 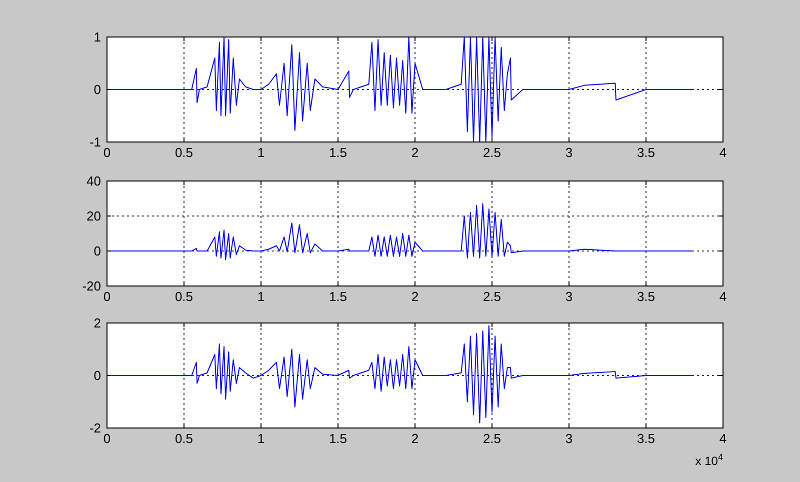 What do you see at coordinates (95, 142) in the screenshot?
I see `y-tick-label: -1` at bounding box center [95, 142].